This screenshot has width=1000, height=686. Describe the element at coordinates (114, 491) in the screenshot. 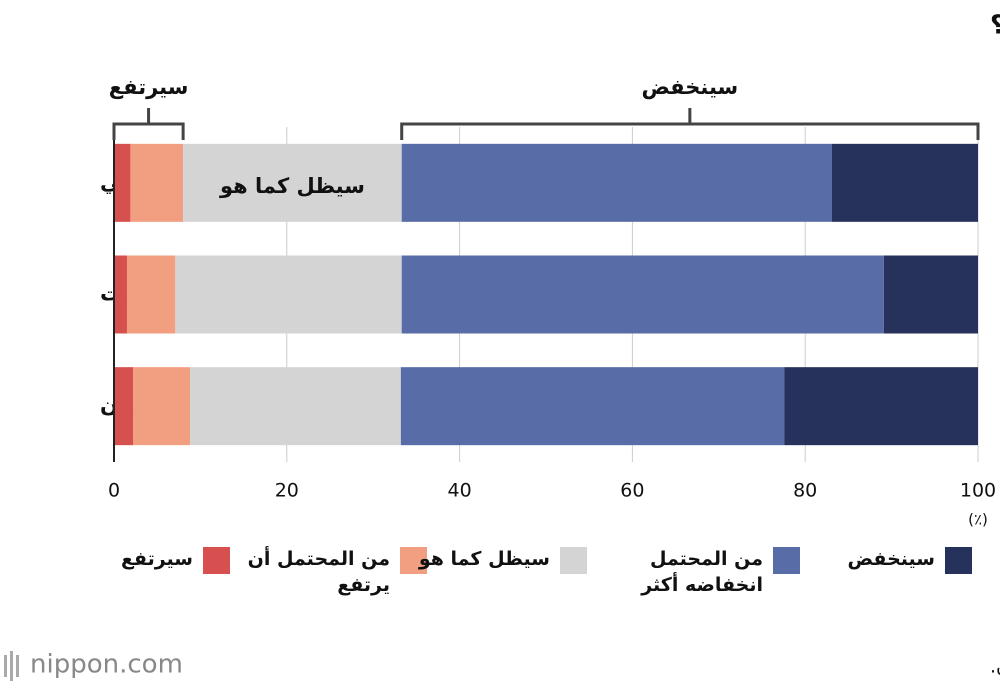

I see `x-tick-label: 0` at that location.